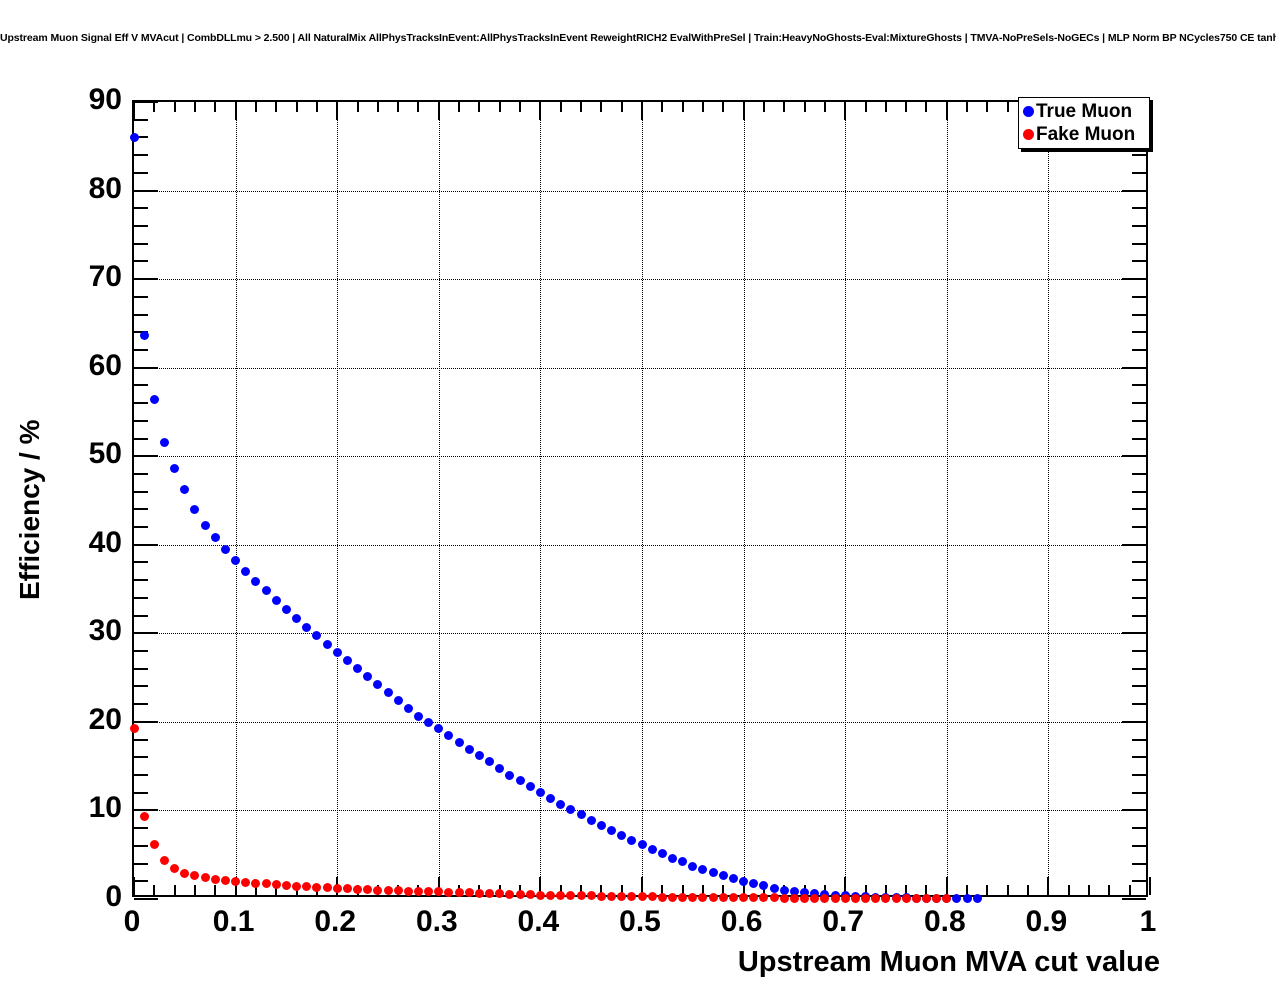  I want to click on y-axis-title: Efficiency / %, so click(29, 509).